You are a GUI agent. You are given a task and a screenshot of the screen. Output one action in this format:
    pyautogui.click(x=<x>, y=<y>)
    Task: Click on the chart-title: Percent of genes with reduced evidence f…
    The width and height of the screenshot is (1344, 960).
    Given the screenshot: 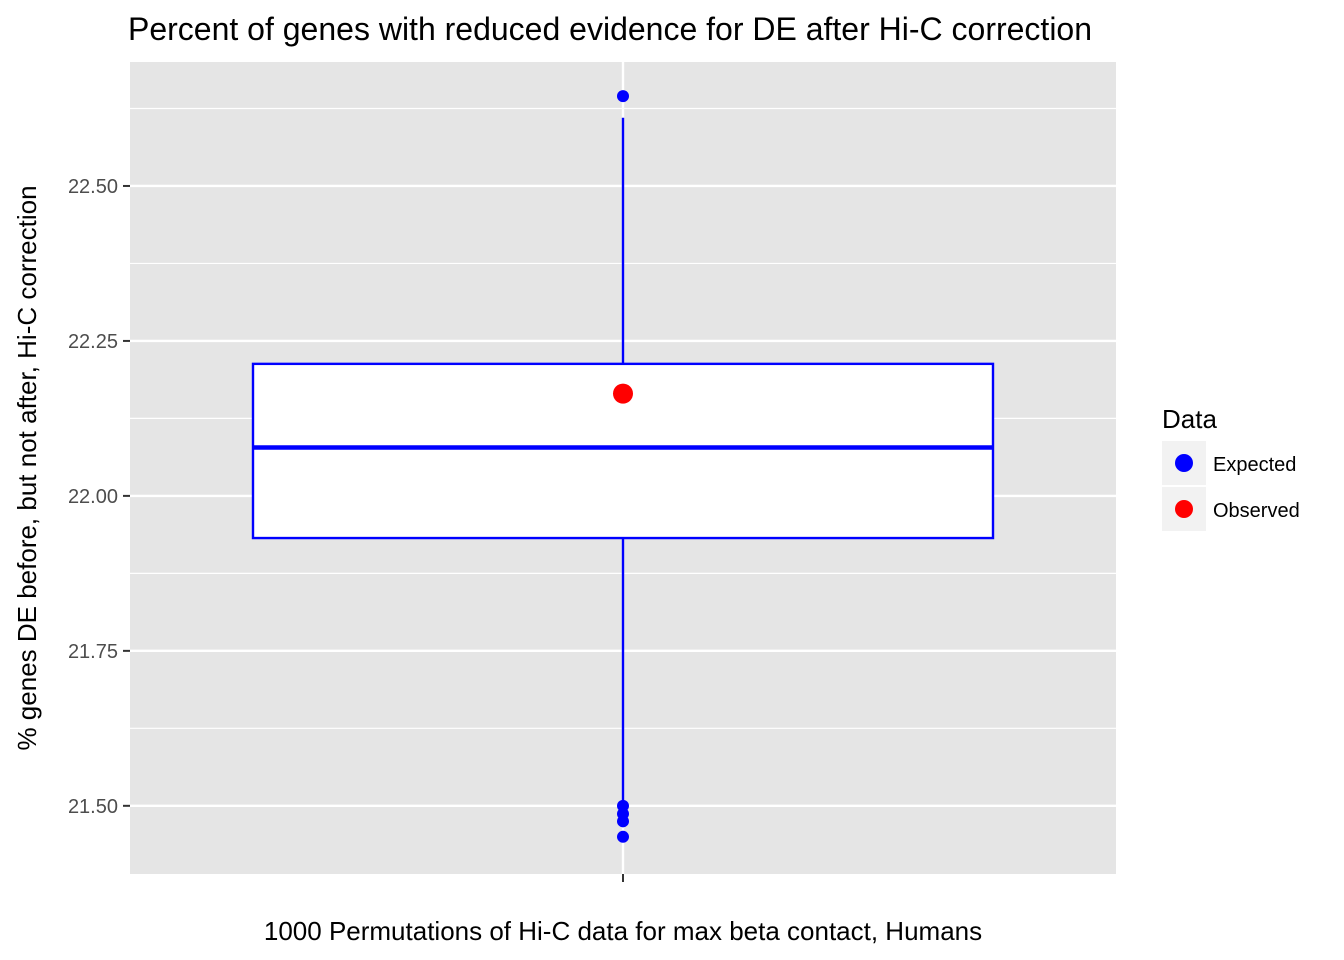 What is the action you would take?
    pyautogui.click(x=610, y=29)
    